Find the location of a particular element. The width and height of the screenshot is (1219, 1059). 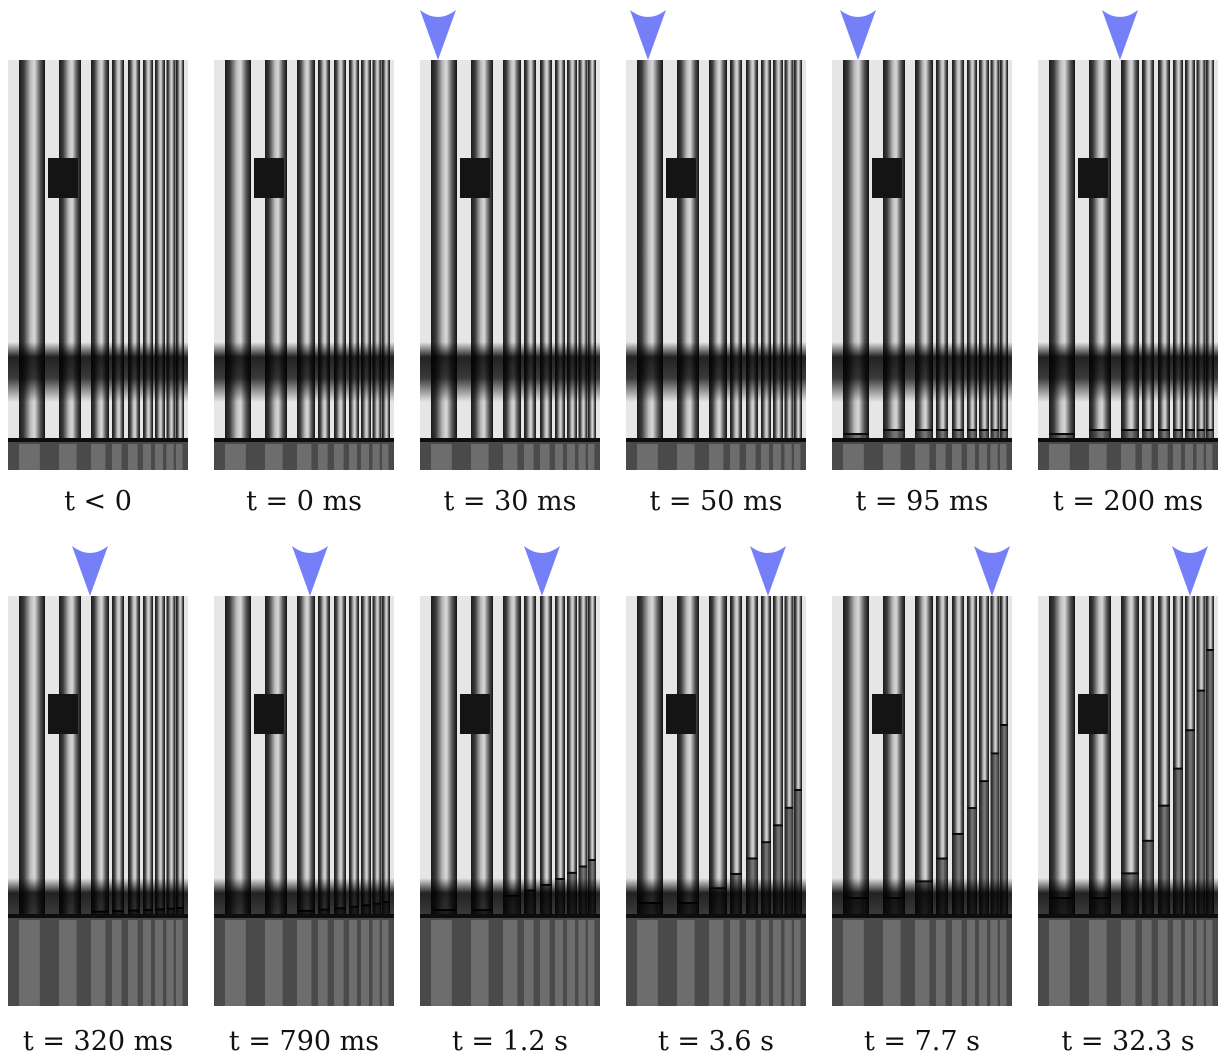

time-caption: t = 320 ms is located at coordinates (98, 1041).